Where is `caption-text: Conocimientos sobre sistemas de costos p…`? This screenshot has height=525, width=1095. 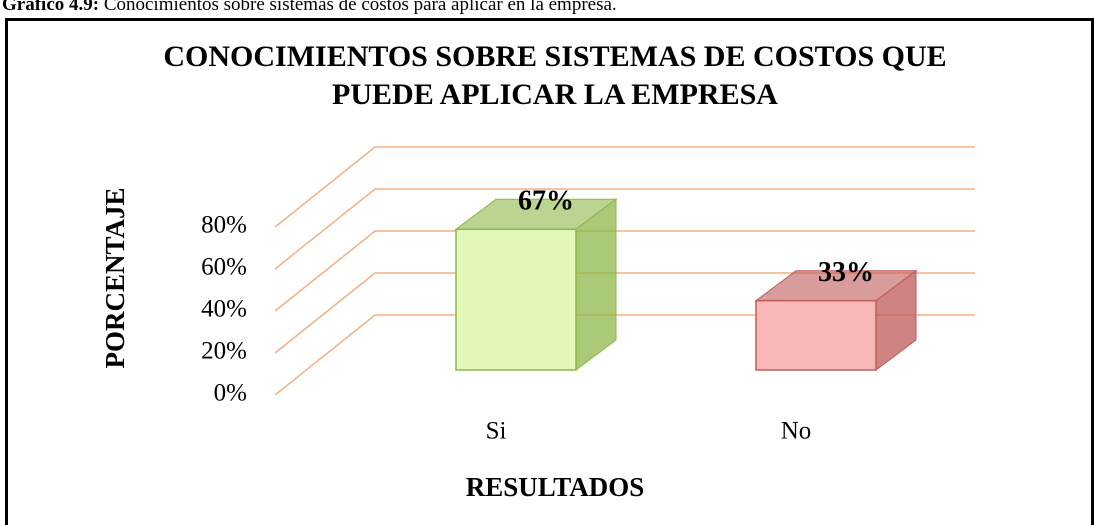
caption-text: Conocimientos sobre sistemas de costos p… is located at coordinates (360, 7).